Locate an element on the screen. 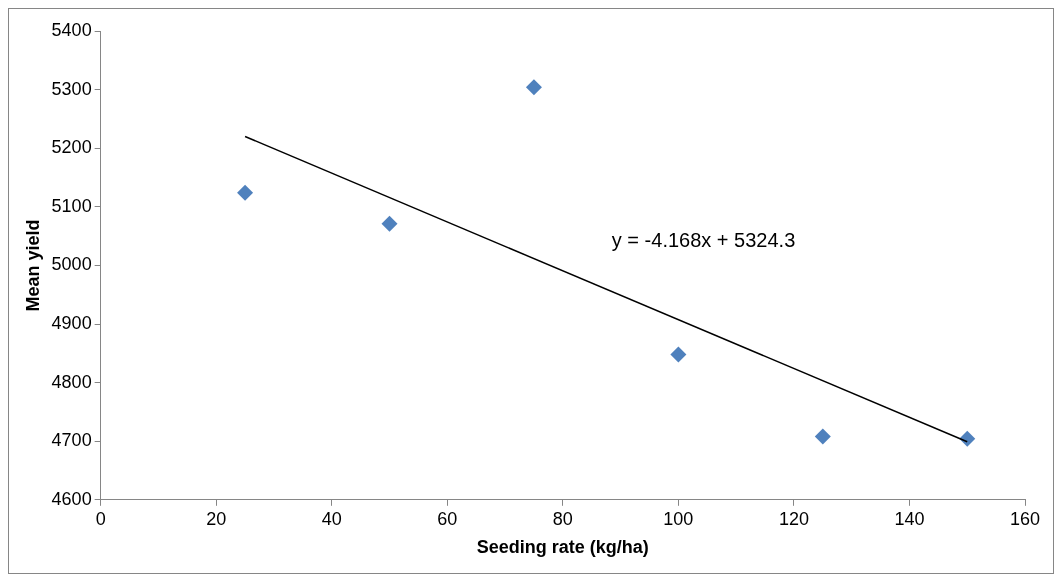  x-tick-label: 140 is located at coordinates (909, 518).